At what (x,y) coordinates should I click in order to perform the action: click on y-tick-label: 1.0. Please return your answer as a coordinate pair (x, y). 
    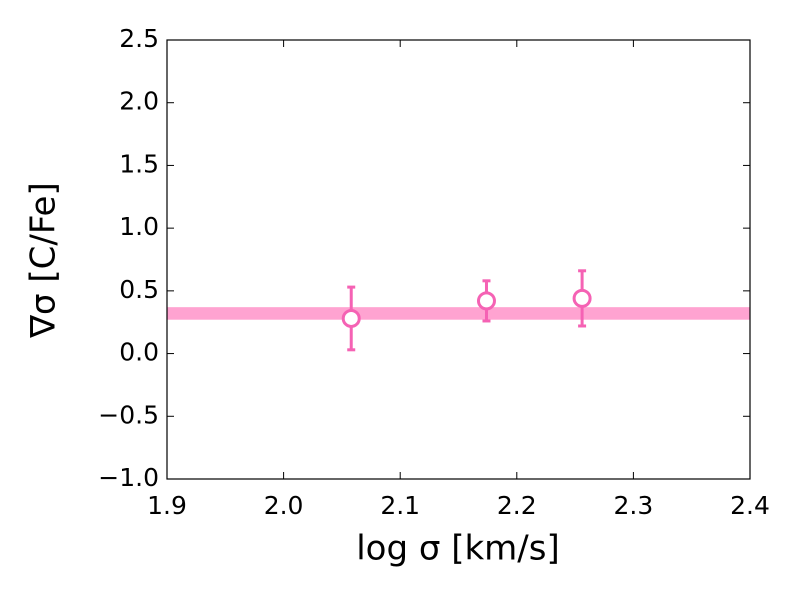
    Looking at the image, I should click on (139, 226).